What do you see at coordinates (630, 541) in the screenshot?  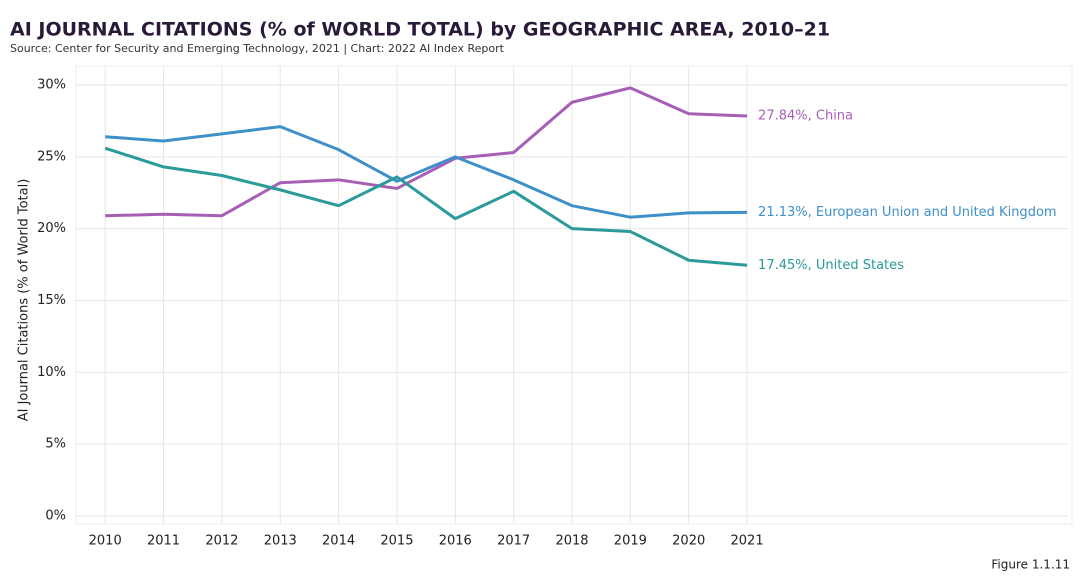 I see `x-tick-label: 2019` at bounding box center [630, 541].